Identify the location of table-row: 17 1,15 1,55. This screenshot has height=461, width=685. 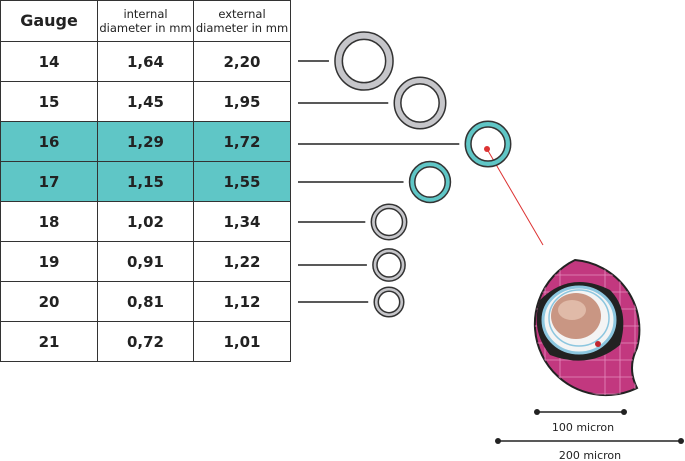
(145, 181).